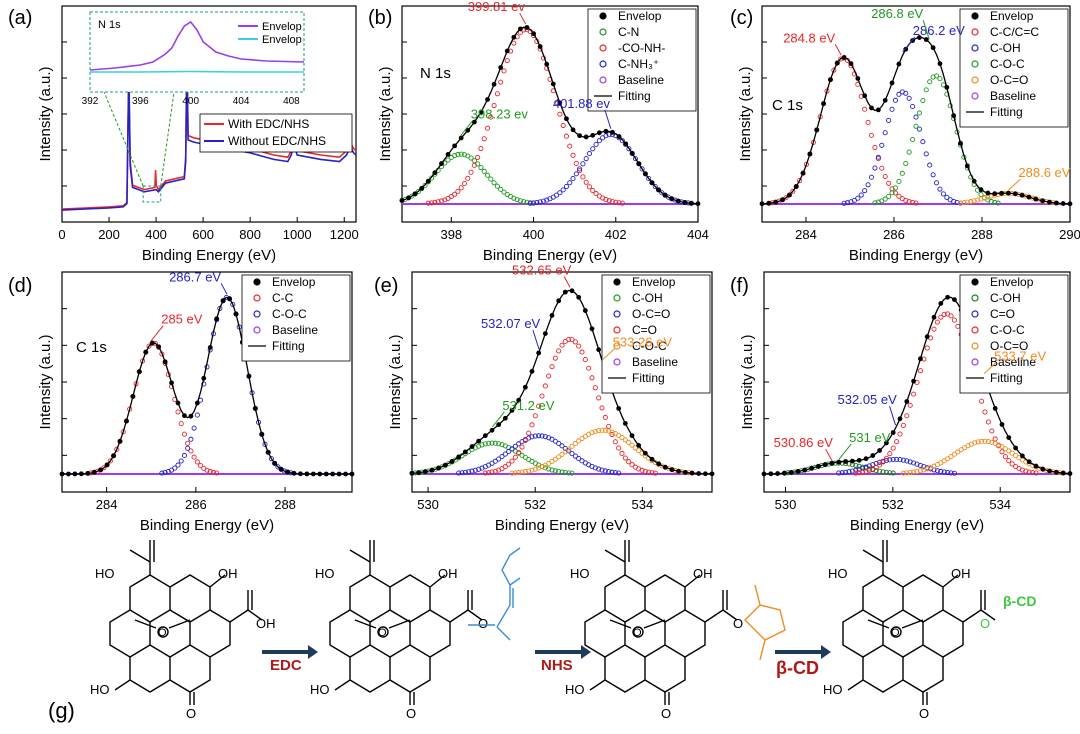 The height and width of the screenshot is (734, 1080). Describe the element at coordinates (1019, 601) in the screenshot. I see `beta-cd-label: β-CD` at that location.